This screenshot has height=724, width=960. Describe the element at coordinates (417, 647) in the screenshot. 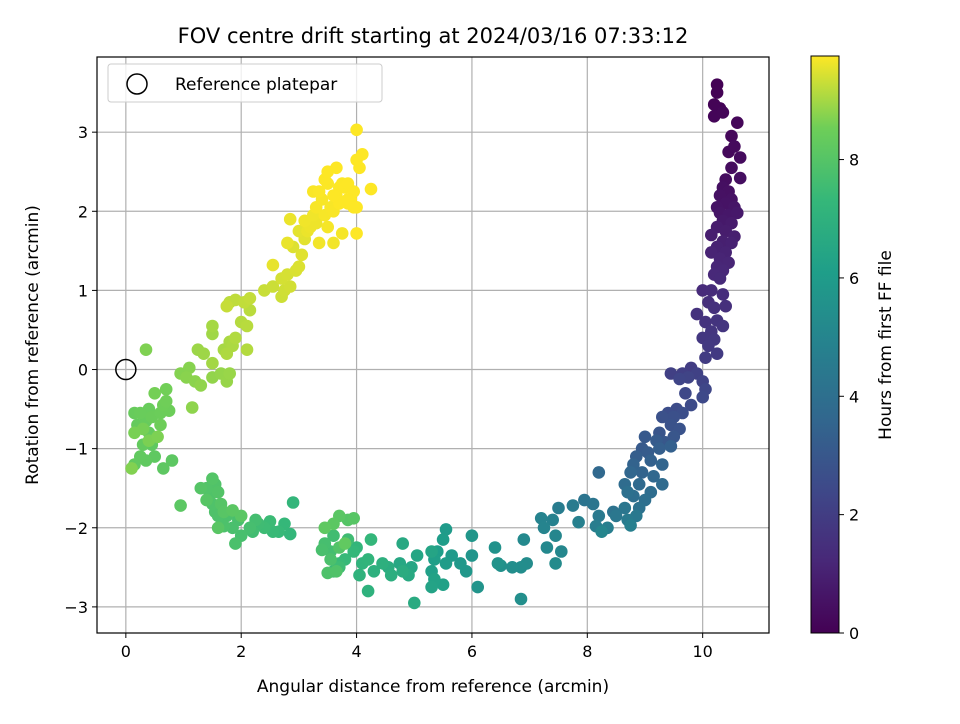

I see `x-axis-ticks: 0 2 4 6 8 10` at that location.